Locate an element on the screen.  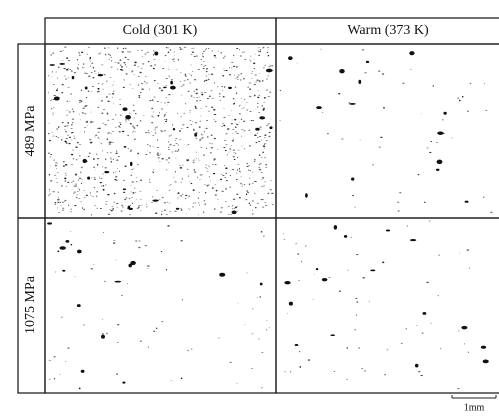
row-header: 1075 MPa is located at coordinates (30, 304).